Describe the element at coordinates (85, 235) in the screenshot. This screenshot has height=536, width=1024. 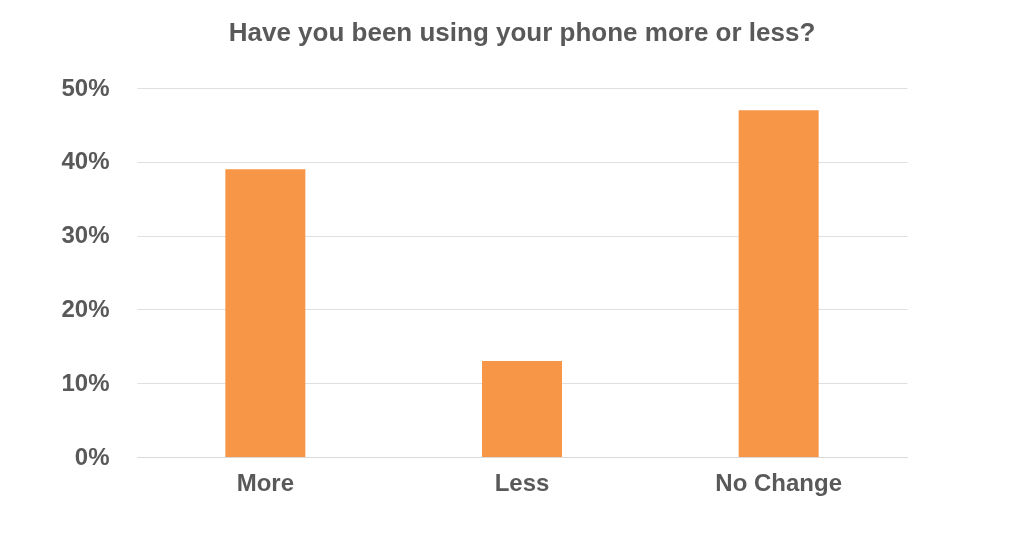
I see `y-tick-label: 30%` at that location.